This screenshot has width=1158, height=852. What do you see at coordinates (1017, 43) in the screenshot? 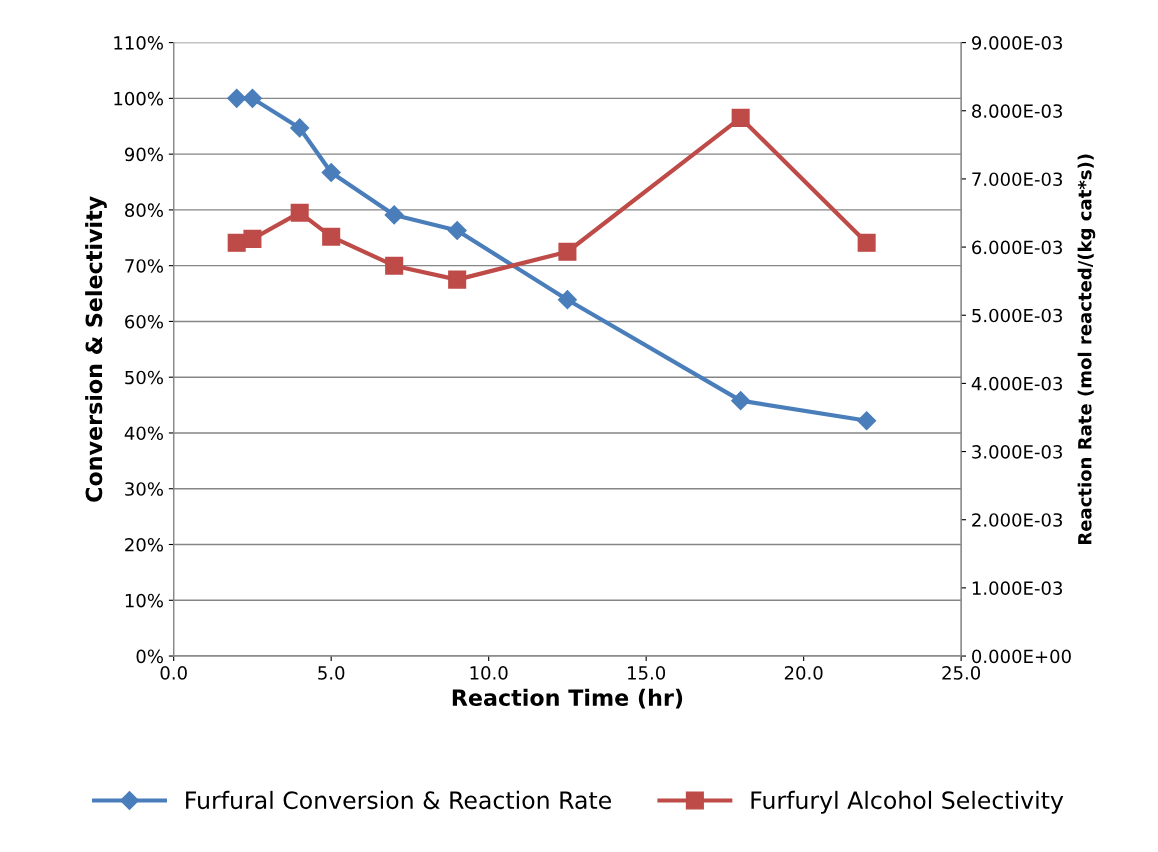
I see `y2-tick-label: 9.000E-03` at bounding box center [1017, 43].